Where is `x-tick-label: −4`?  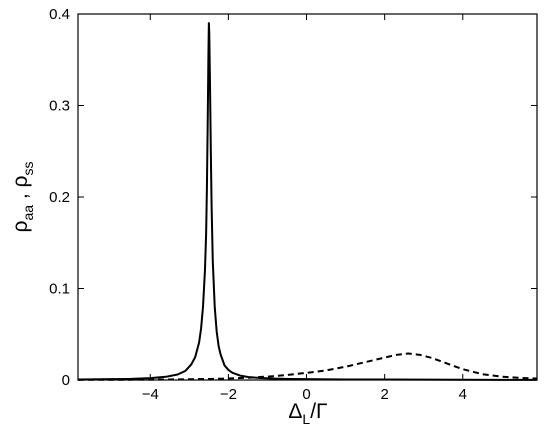 x-tick-label: −4 is located at coordinates (150, 394).